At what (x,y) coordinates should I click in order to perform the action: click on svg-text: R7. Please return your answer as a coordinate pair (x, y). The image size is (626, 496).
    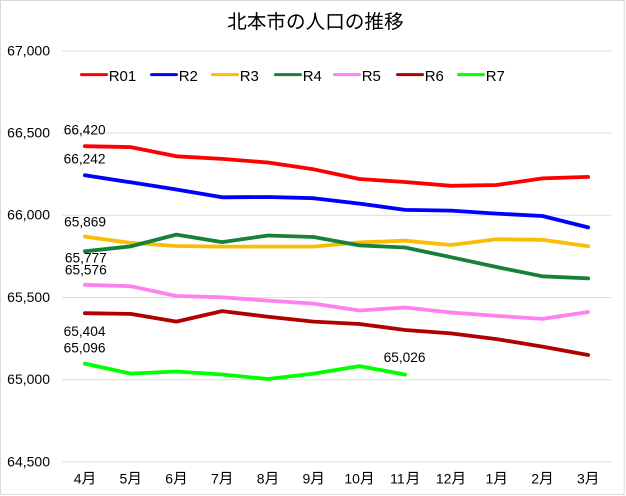
    Looking at the image, I should click on (495, 76).